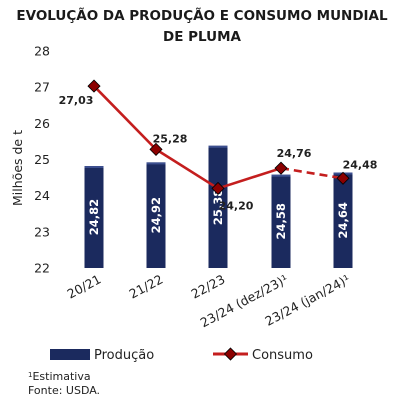 This screenshot has width=404, height=406. What do you see at coordinates (42, 87) in the screenshot?
I see `y-tick-label: 27` at bounding box center [42, 87].